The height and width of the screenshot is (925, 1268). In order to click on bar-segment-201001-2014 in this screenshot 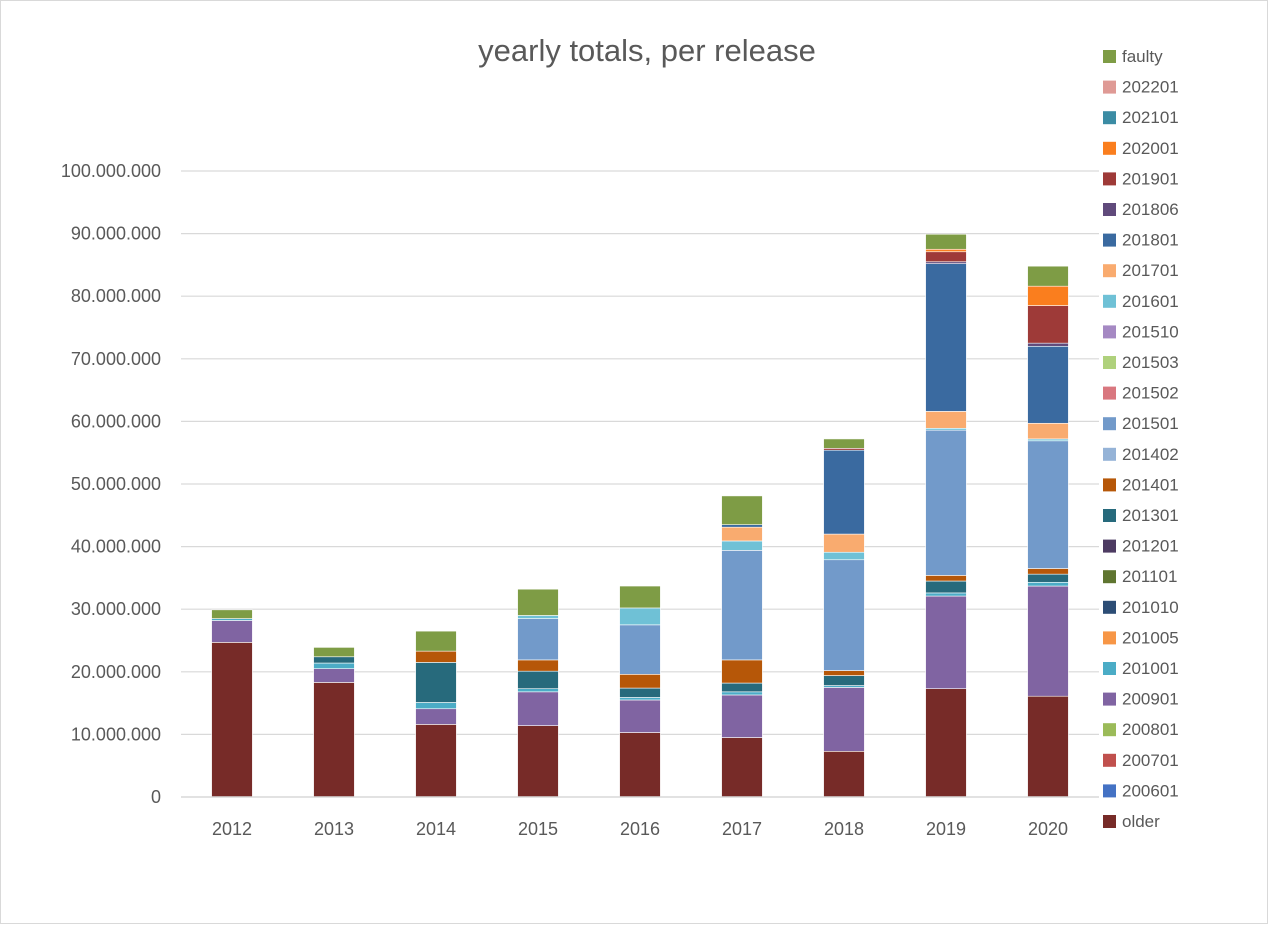, I will do `click(436, 706)`.